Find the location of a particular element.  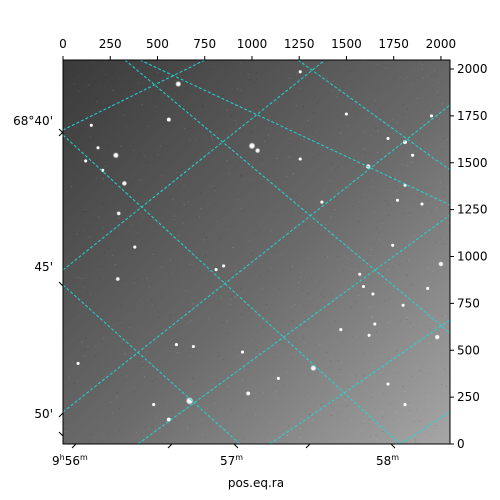

right-tick-label: 1000 is located at coordinates (472, 257).